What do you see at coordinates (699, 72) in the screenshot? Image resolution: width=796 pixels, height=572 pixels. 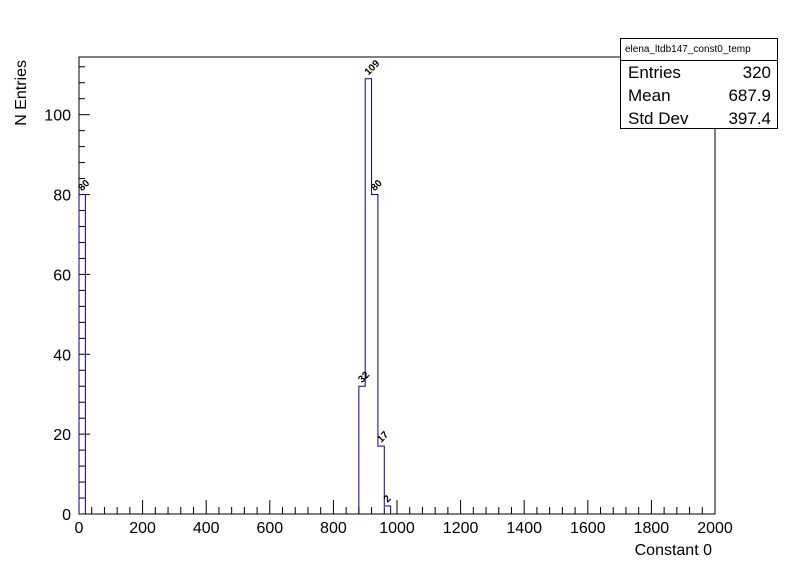 I see `stats-row-entries: Entries 320` at bounding box center [699, 72].